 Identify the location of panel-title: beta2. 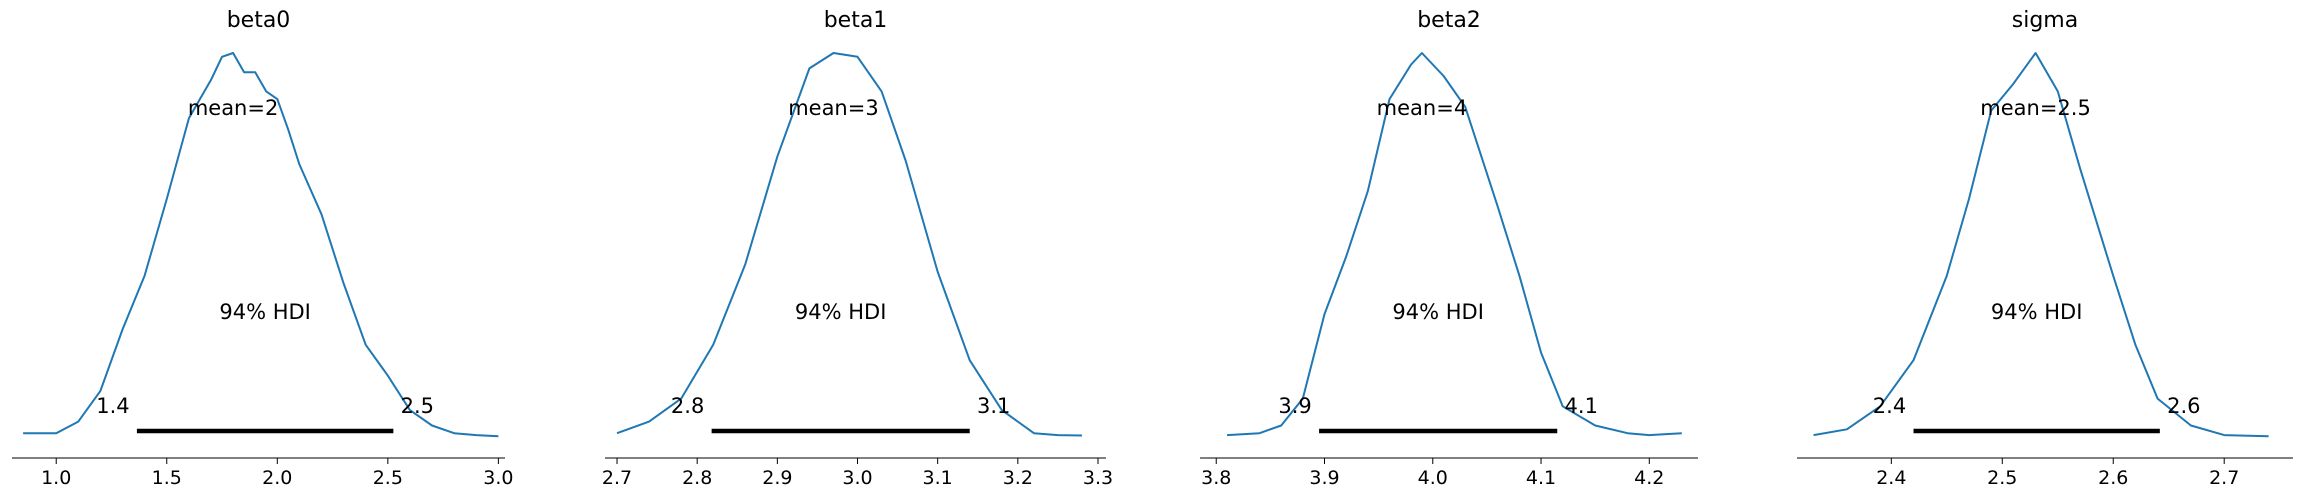
(1449, 20).